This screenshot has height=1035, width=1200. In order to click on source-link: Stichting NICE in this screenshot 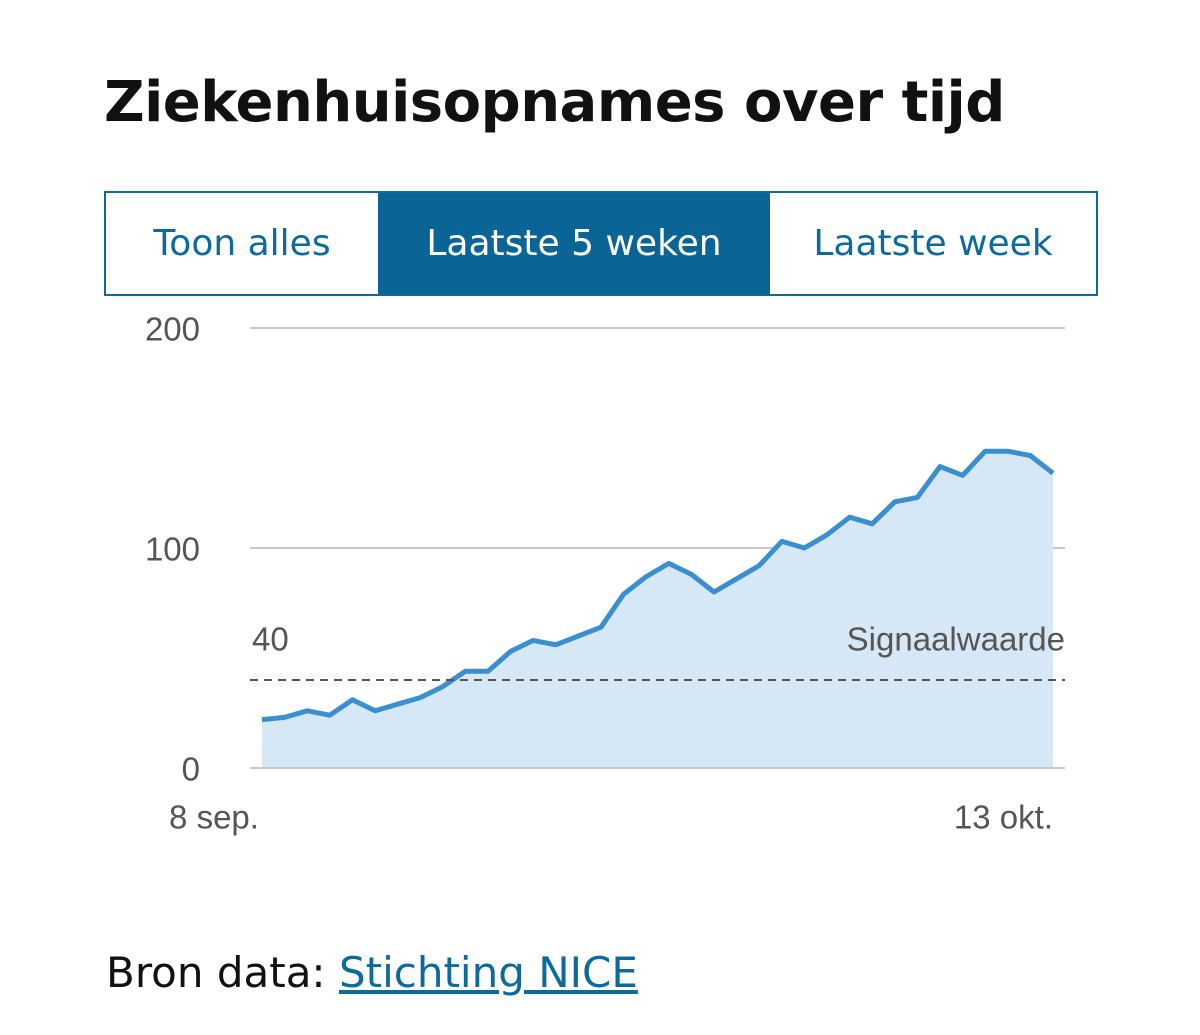, I will do `click(488, 972)`.